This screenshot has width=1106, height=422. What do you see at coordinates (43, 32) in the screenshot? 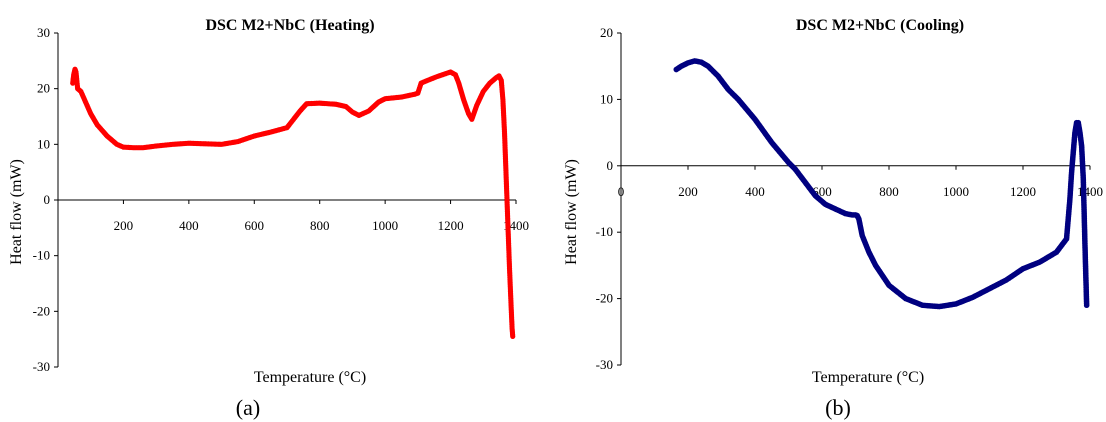
I see `y-tick-label: 30` at bounding box center [43, 32].